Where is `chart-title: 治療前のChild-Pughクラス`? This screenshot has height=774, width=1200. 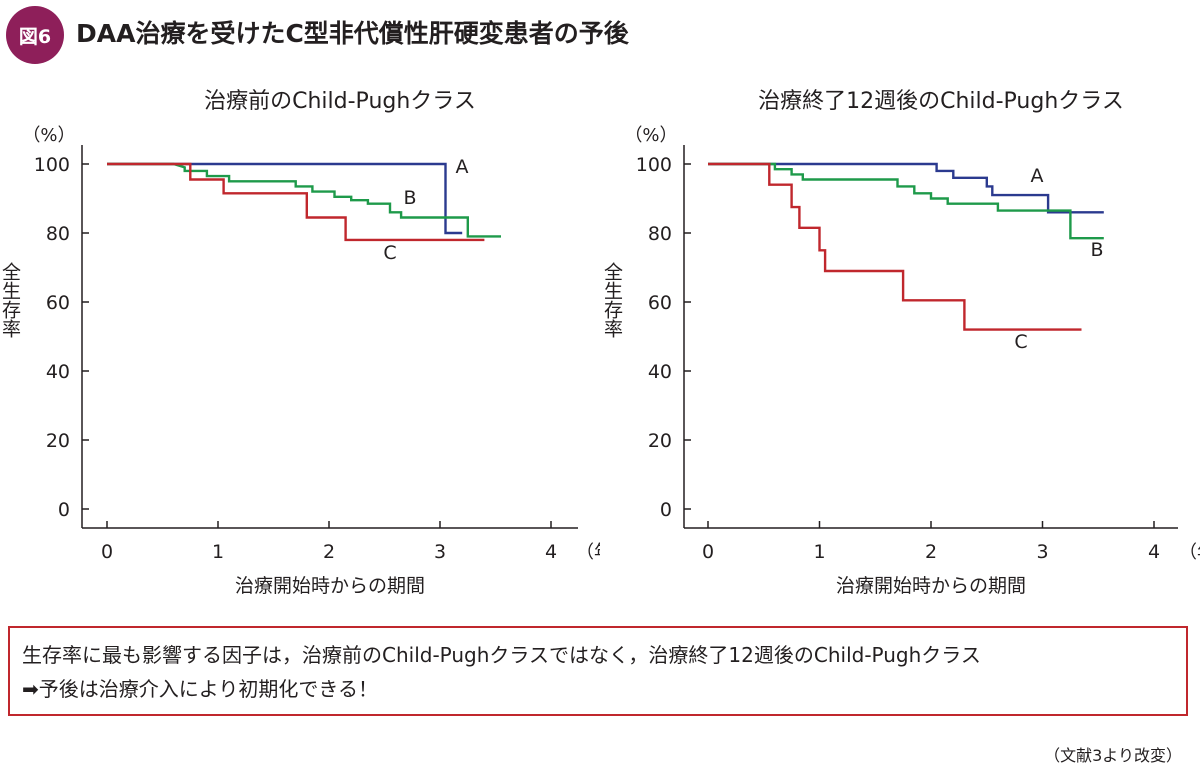 chart-title: 治療前のChild-Pughクラス is located at coordinates (340, 101).